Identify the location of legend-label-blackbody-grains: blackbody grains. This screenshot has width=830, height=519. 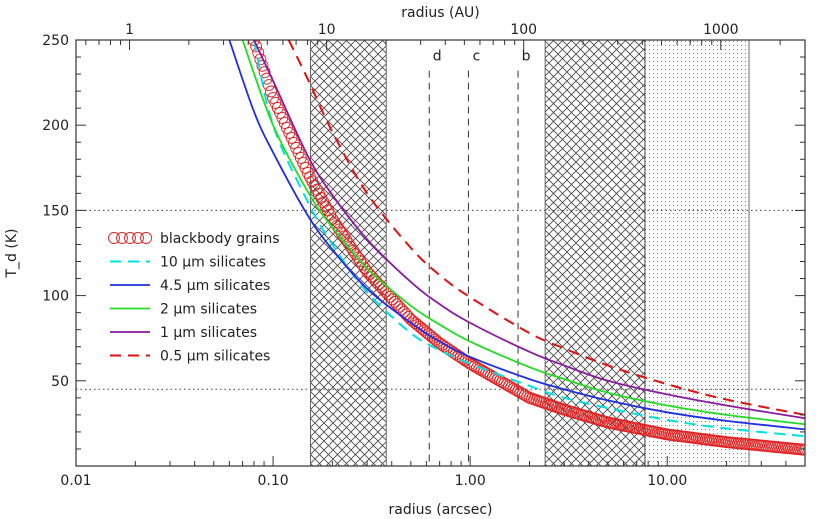
(220, 239).